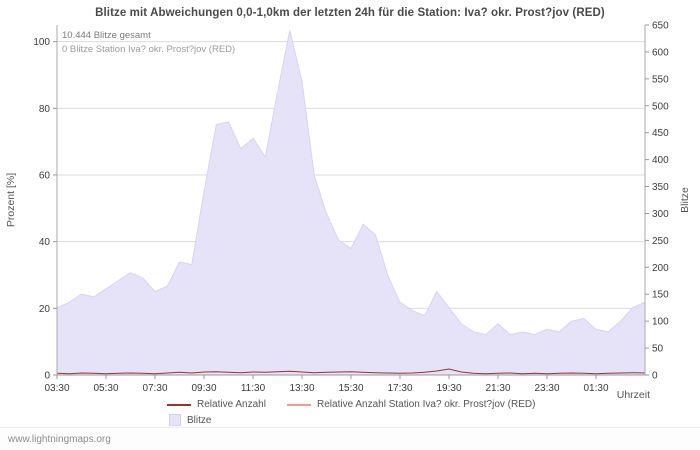 This screenshot has width=700, height=450. I want to click on x-axis-tick-label: 05:30, so click(105, 388).